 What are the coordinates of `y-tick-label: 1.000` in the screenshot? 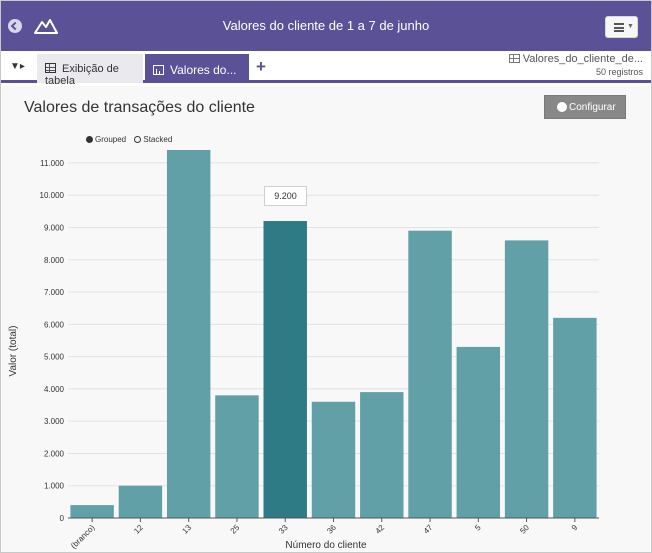 It's located at (54, 486).